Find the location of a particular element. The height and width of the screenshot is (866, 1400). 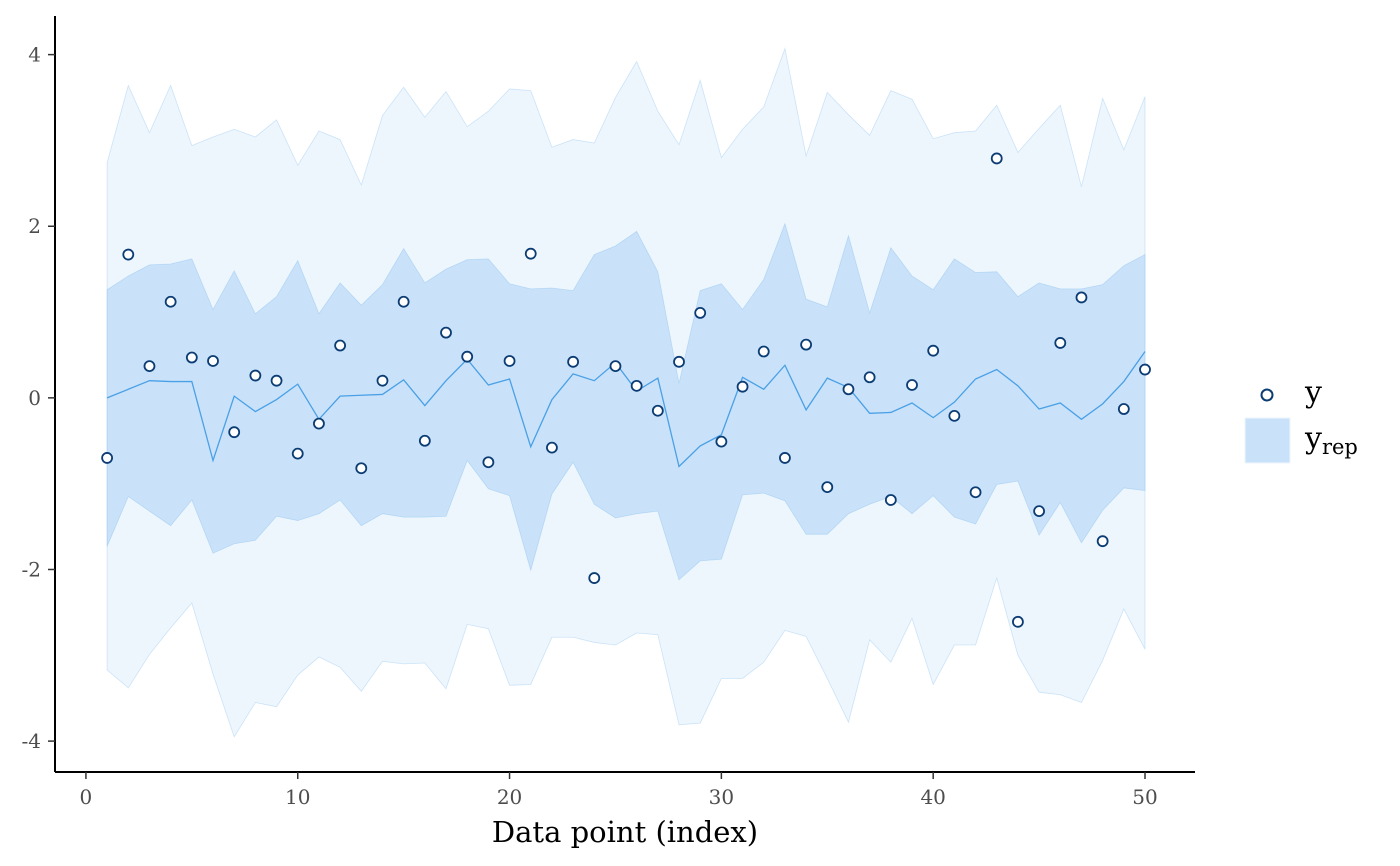

x-tick-label: 30 is located at coordinates (721, 797).